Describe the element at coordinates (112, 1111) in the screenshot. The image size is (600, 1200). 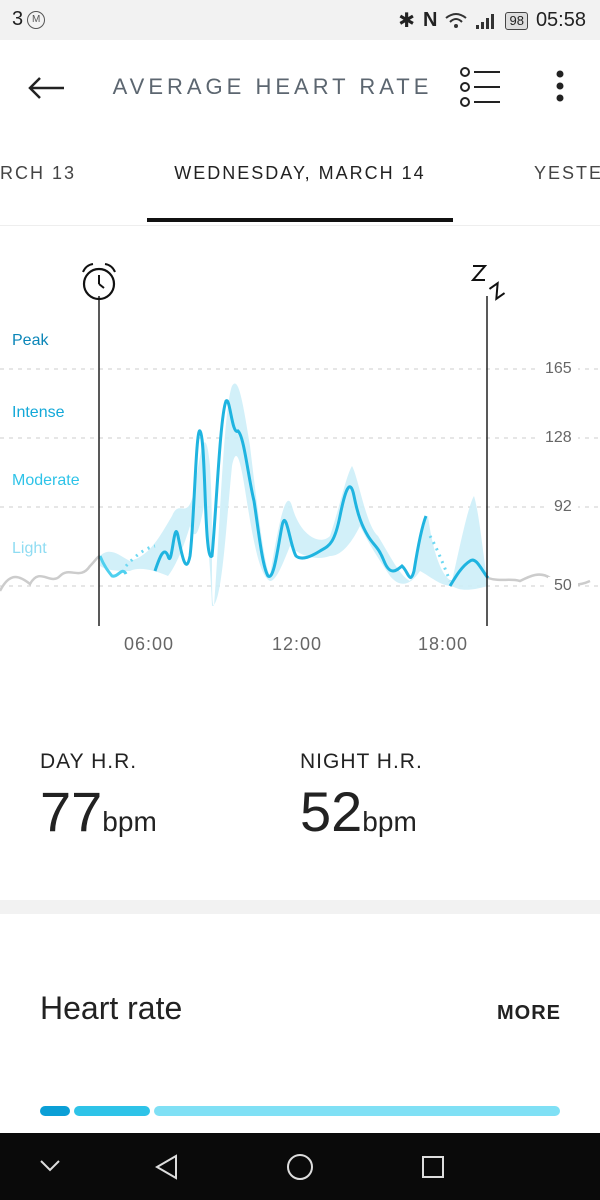
I see `hr-zone-bar-intense` at that location.